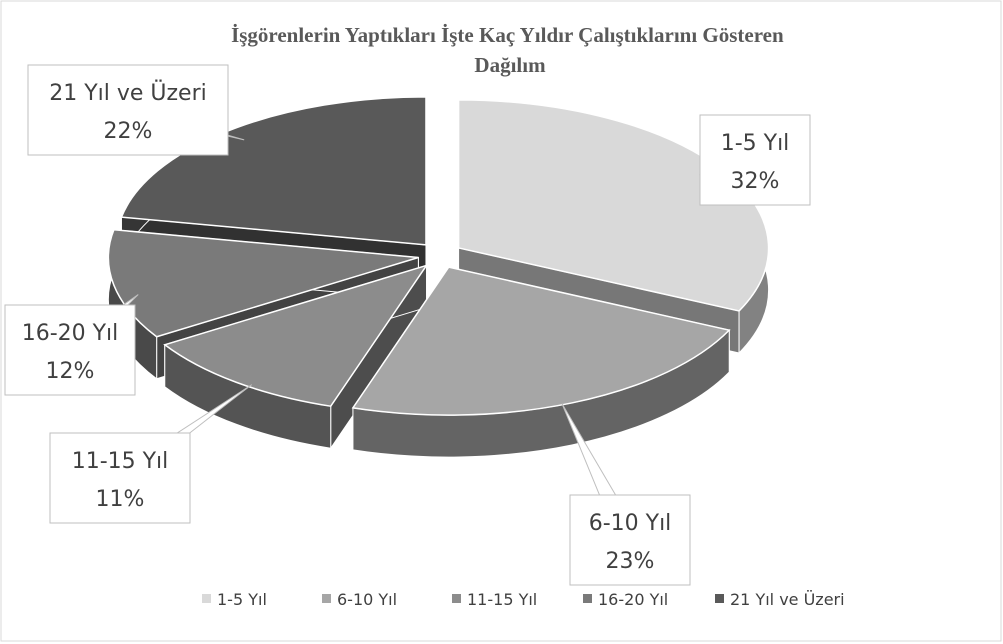 Image resolution: width=1003 pixels, height=644 pixels. What do you see at coordinates (367, 599) in the screenshot?
I see `legend-label: 6-10 Yıl` at bounding box center [367, 599].